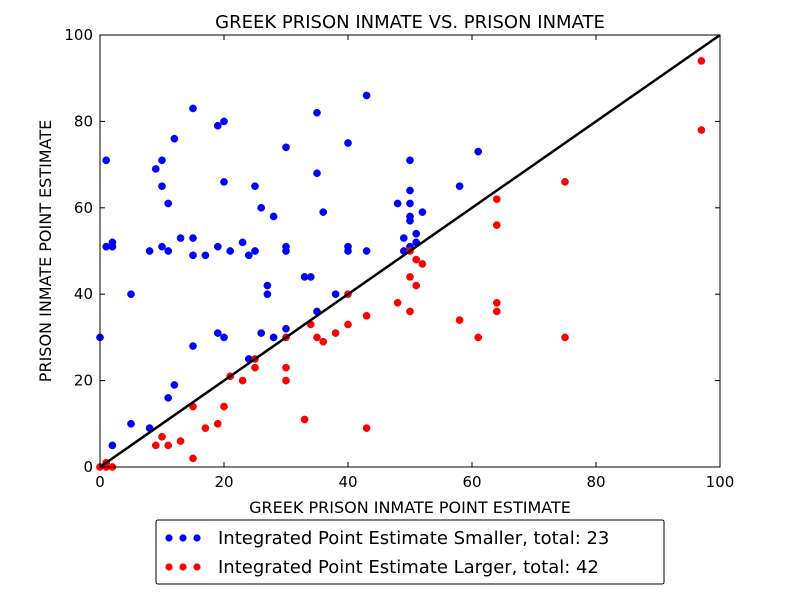  I want to click on legend-frame, so click(410, 552).